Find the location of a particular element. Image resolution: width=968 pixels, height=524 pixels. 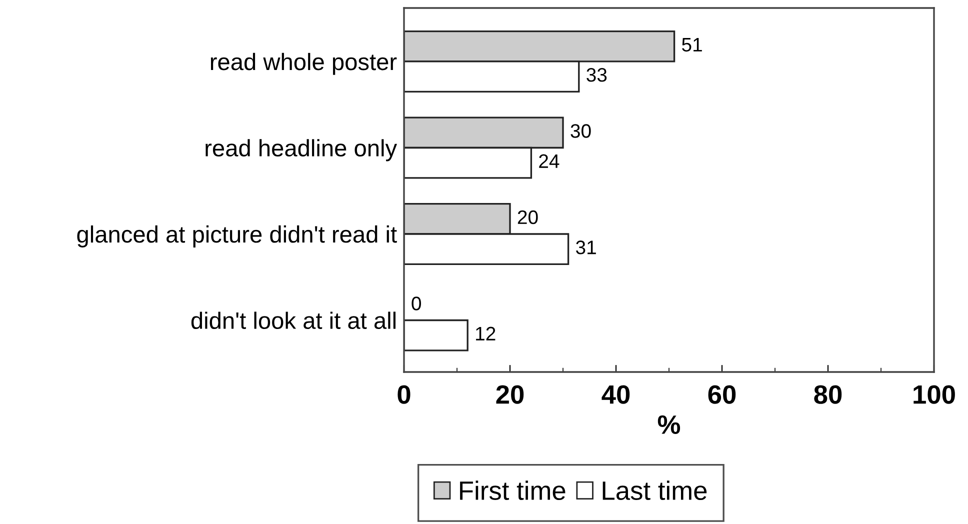

y-tick-label: glanced at picture didn't read it is located at coordinates (237, 236).